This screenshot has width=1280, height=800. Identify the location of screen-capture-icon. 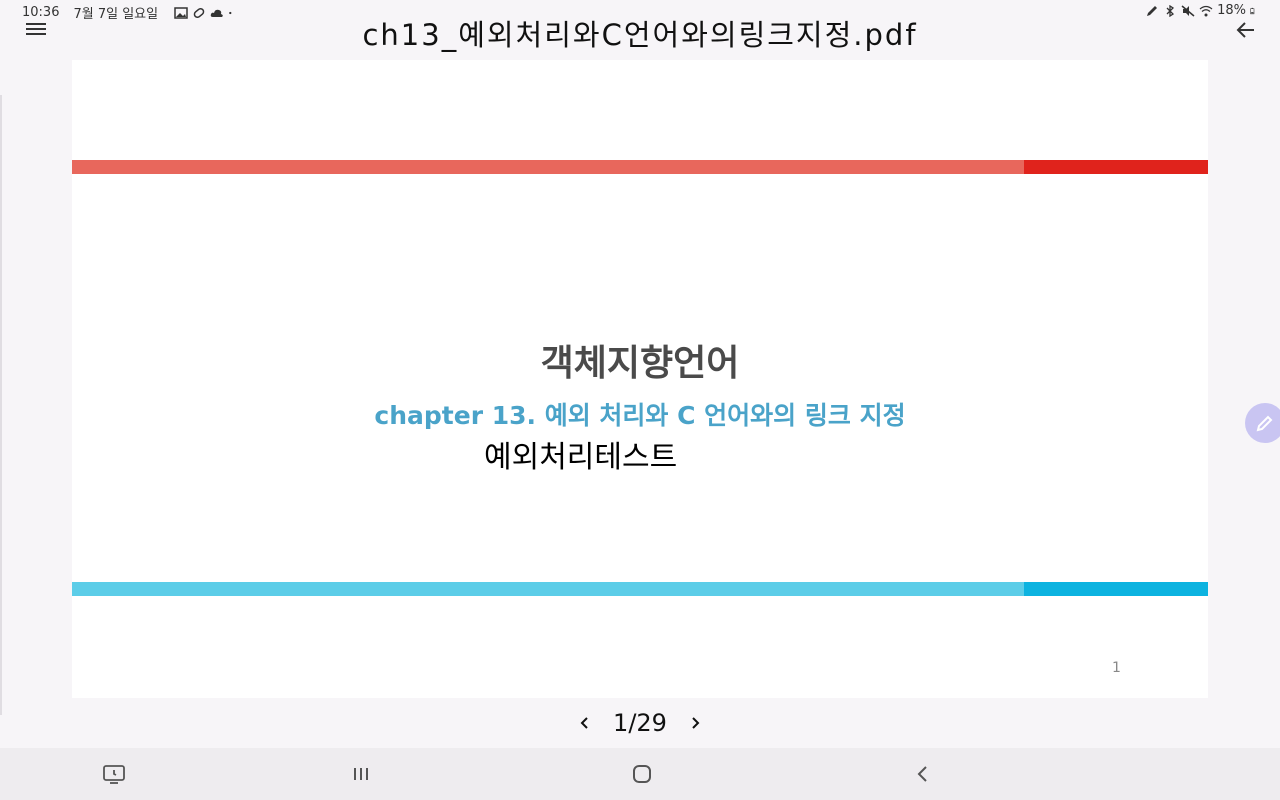
(114, 774).